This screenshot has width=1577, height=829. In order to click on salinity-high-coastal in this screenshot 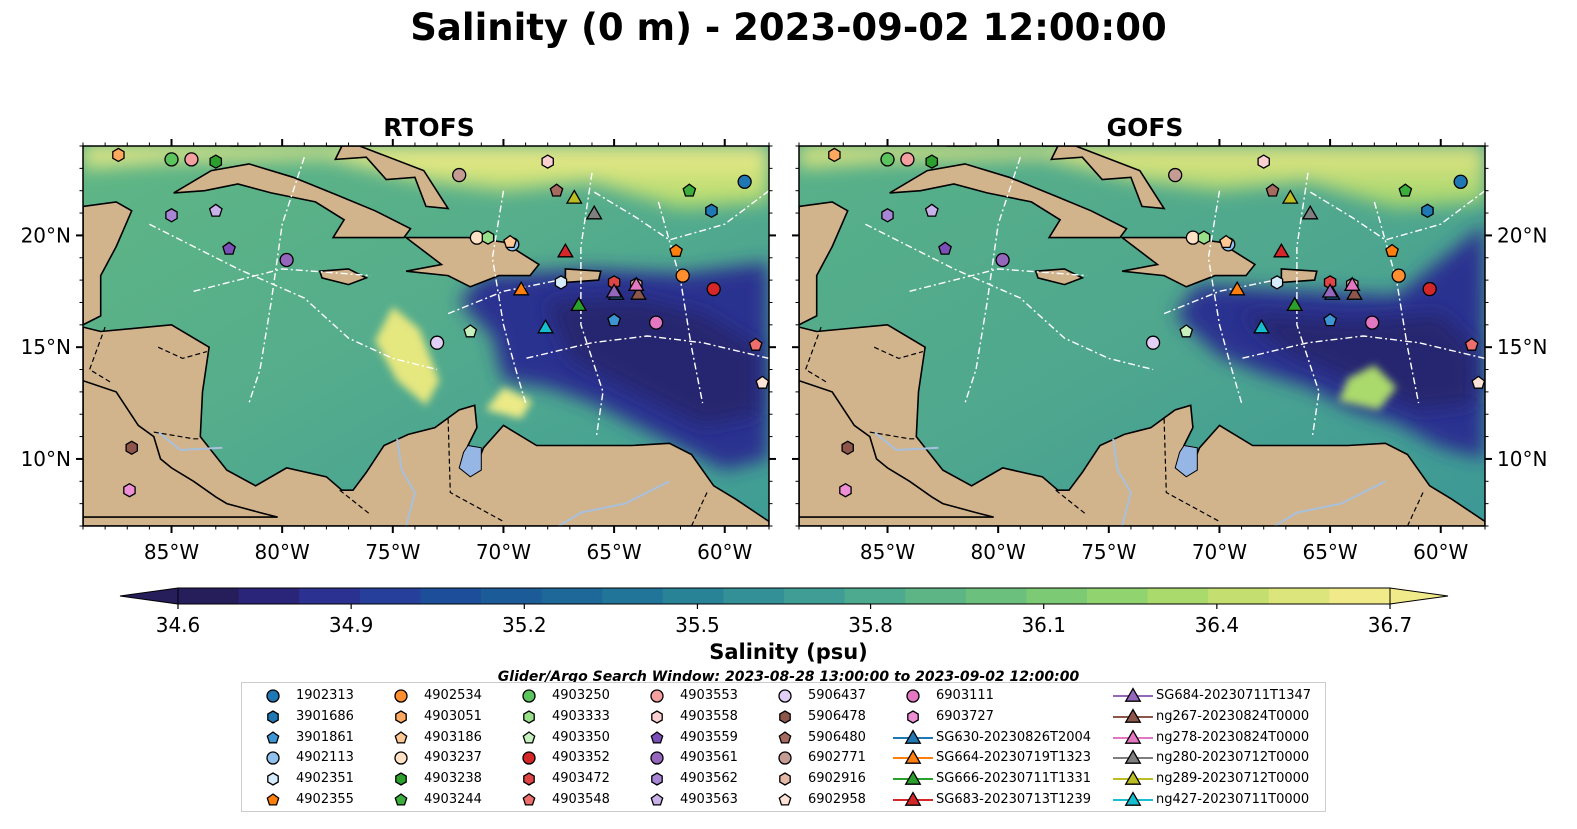, I will do `click(509, 403)`.